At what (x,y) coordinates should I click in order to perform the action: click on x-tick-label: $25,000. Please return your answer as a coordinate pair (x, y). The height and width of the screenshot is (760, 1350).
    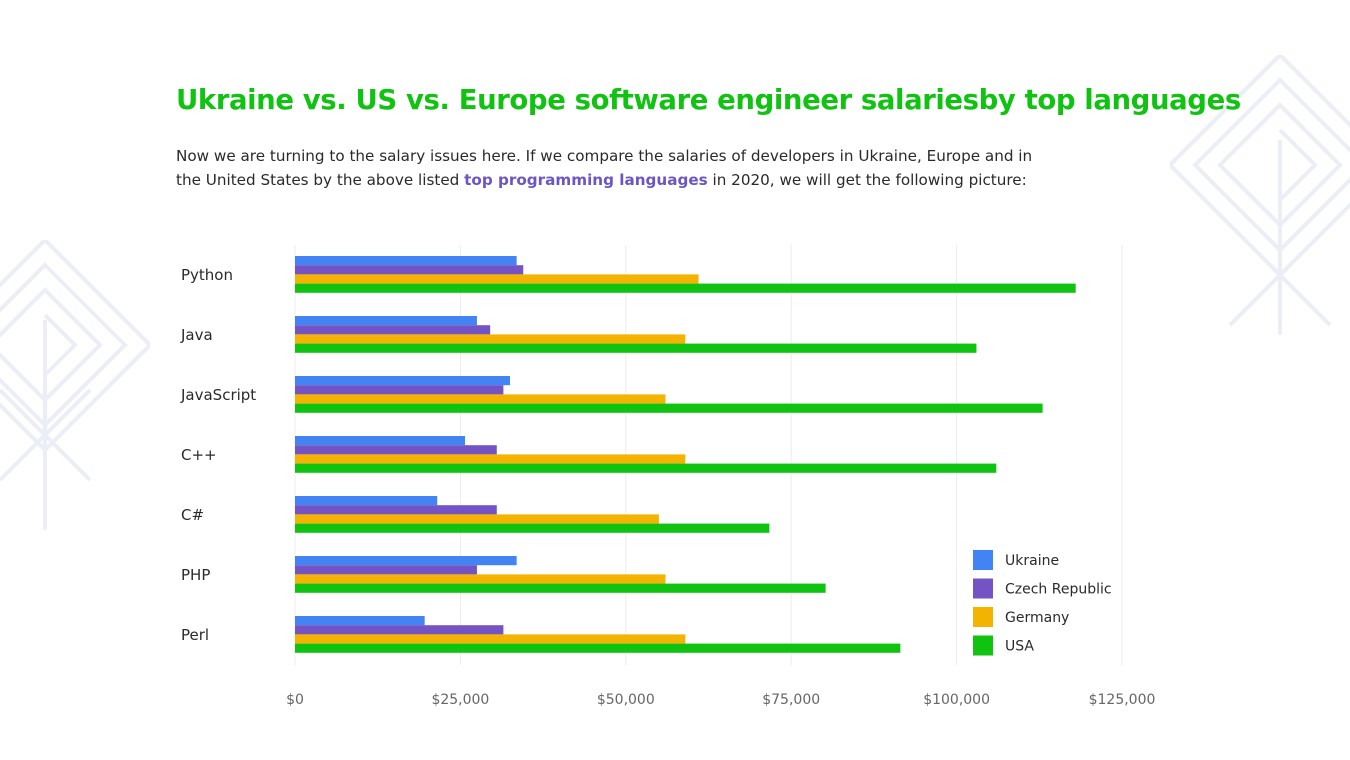
    Looking at the image, I should click on (460, 700).